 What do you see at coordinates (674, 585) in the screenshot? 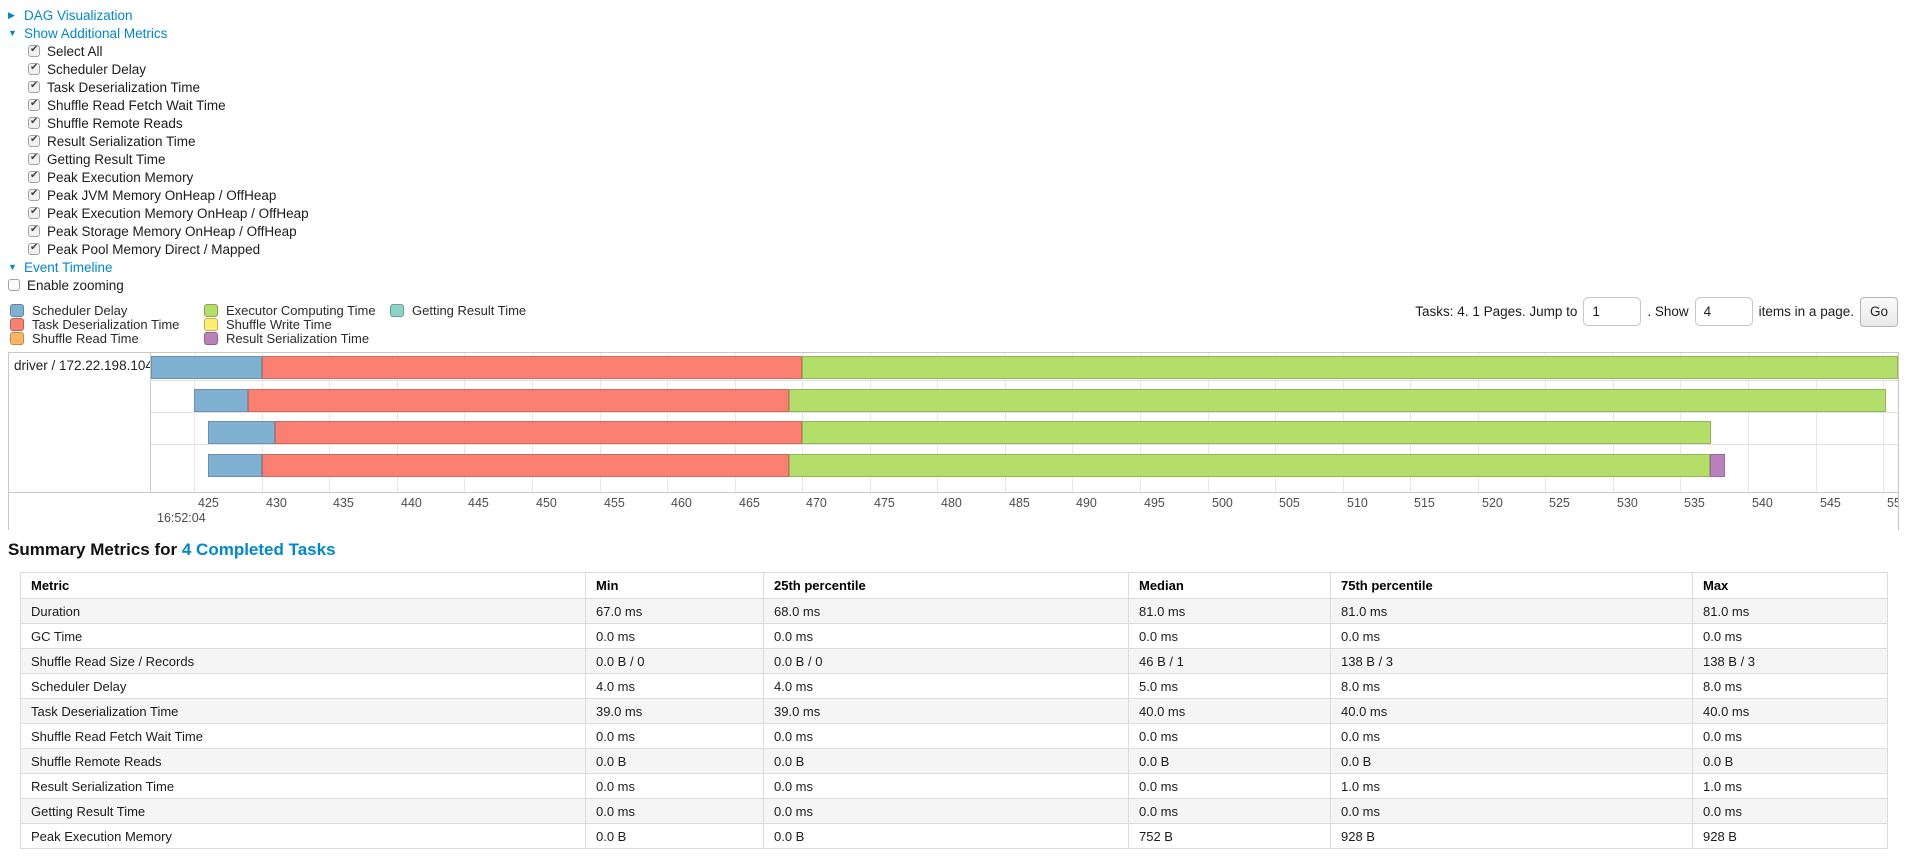
I see `table-header-cell: Min` at bounding box center [674, 585].